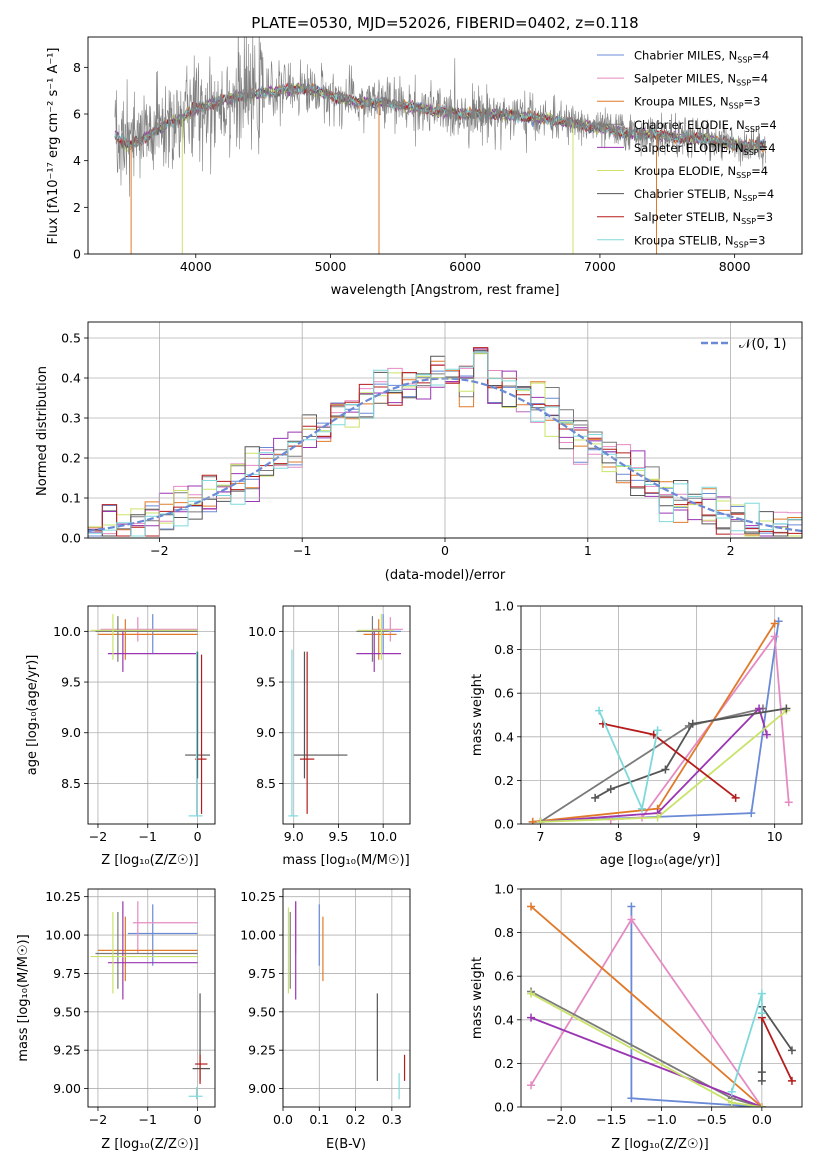 The width and height of the screenshot is (819, 1170). I want to click on y-tick-label: 0.8, so click(504, 649).